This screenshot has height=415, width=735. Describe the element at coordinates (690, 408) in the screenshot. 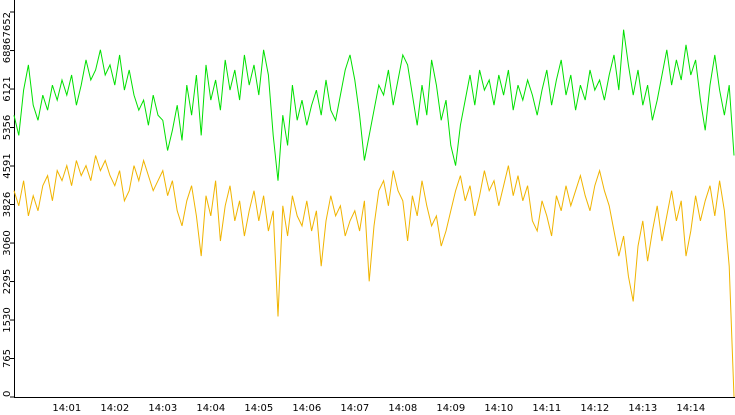

I see `x-tick-label: 14:14` at that location.